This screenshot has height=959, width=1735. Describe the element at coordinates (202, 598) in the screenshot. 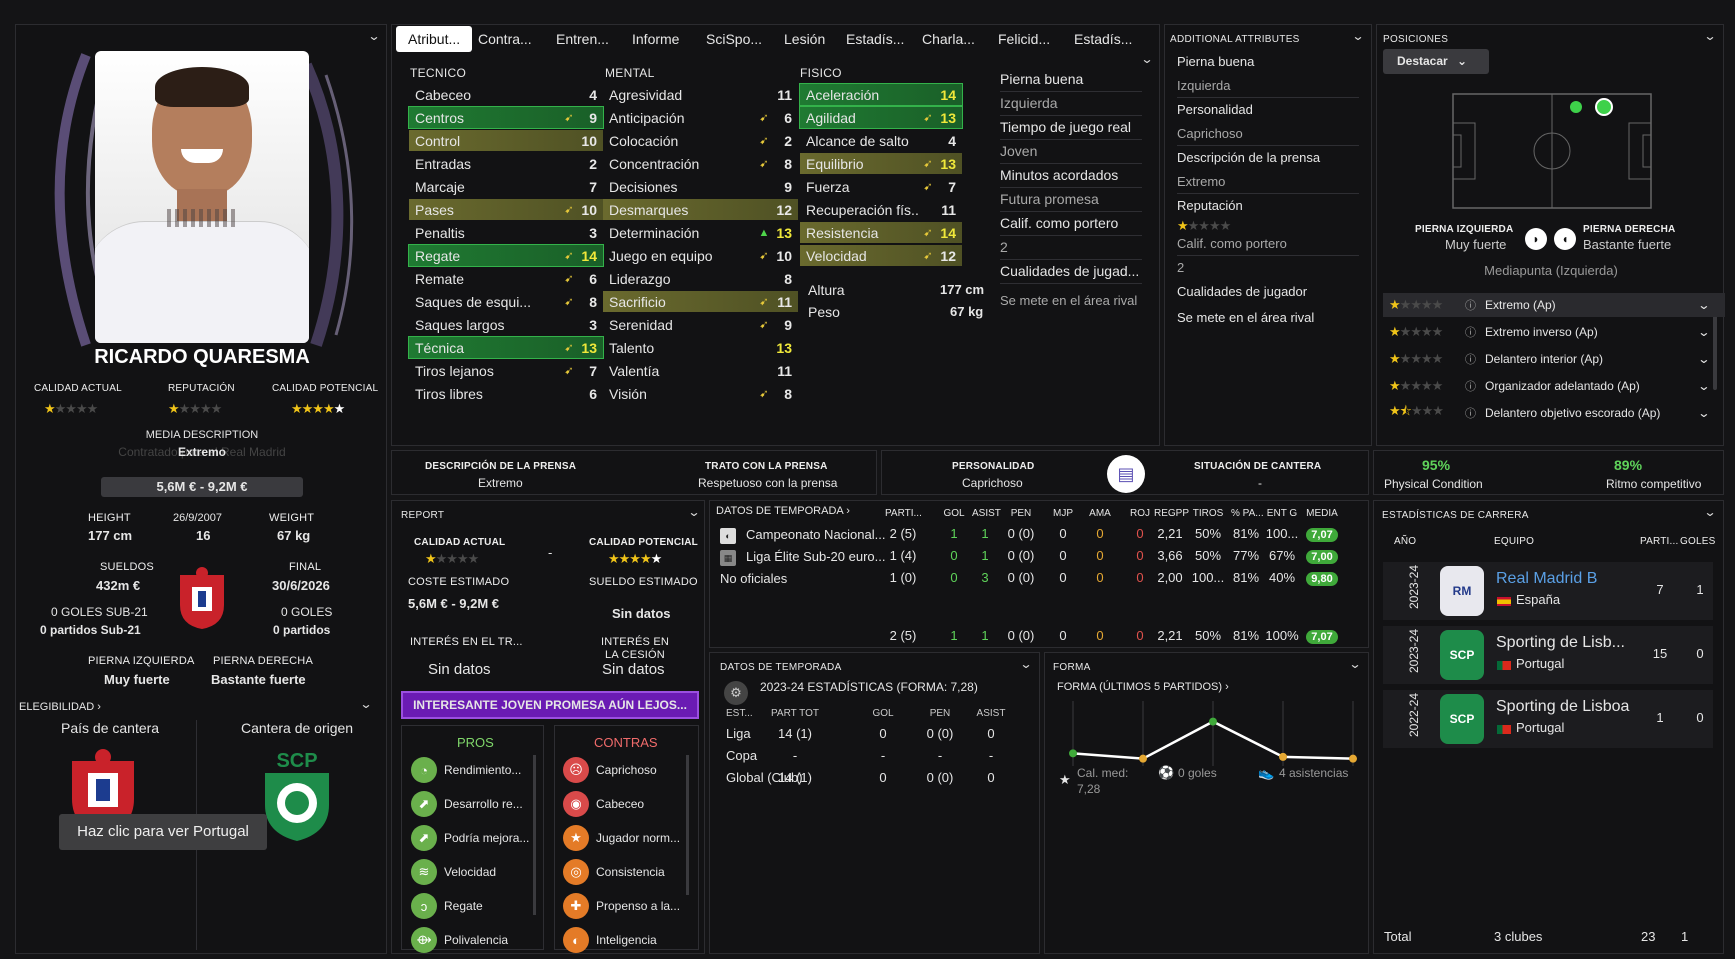

I see `portugal-crest-icon` at that location.